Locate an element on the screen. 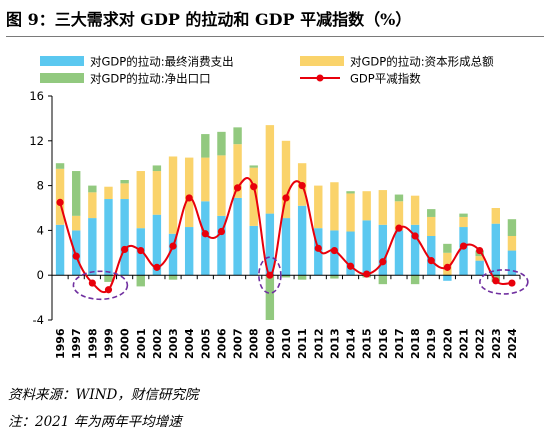  bar-consumption-2024 is located at coordinates (512, 263).